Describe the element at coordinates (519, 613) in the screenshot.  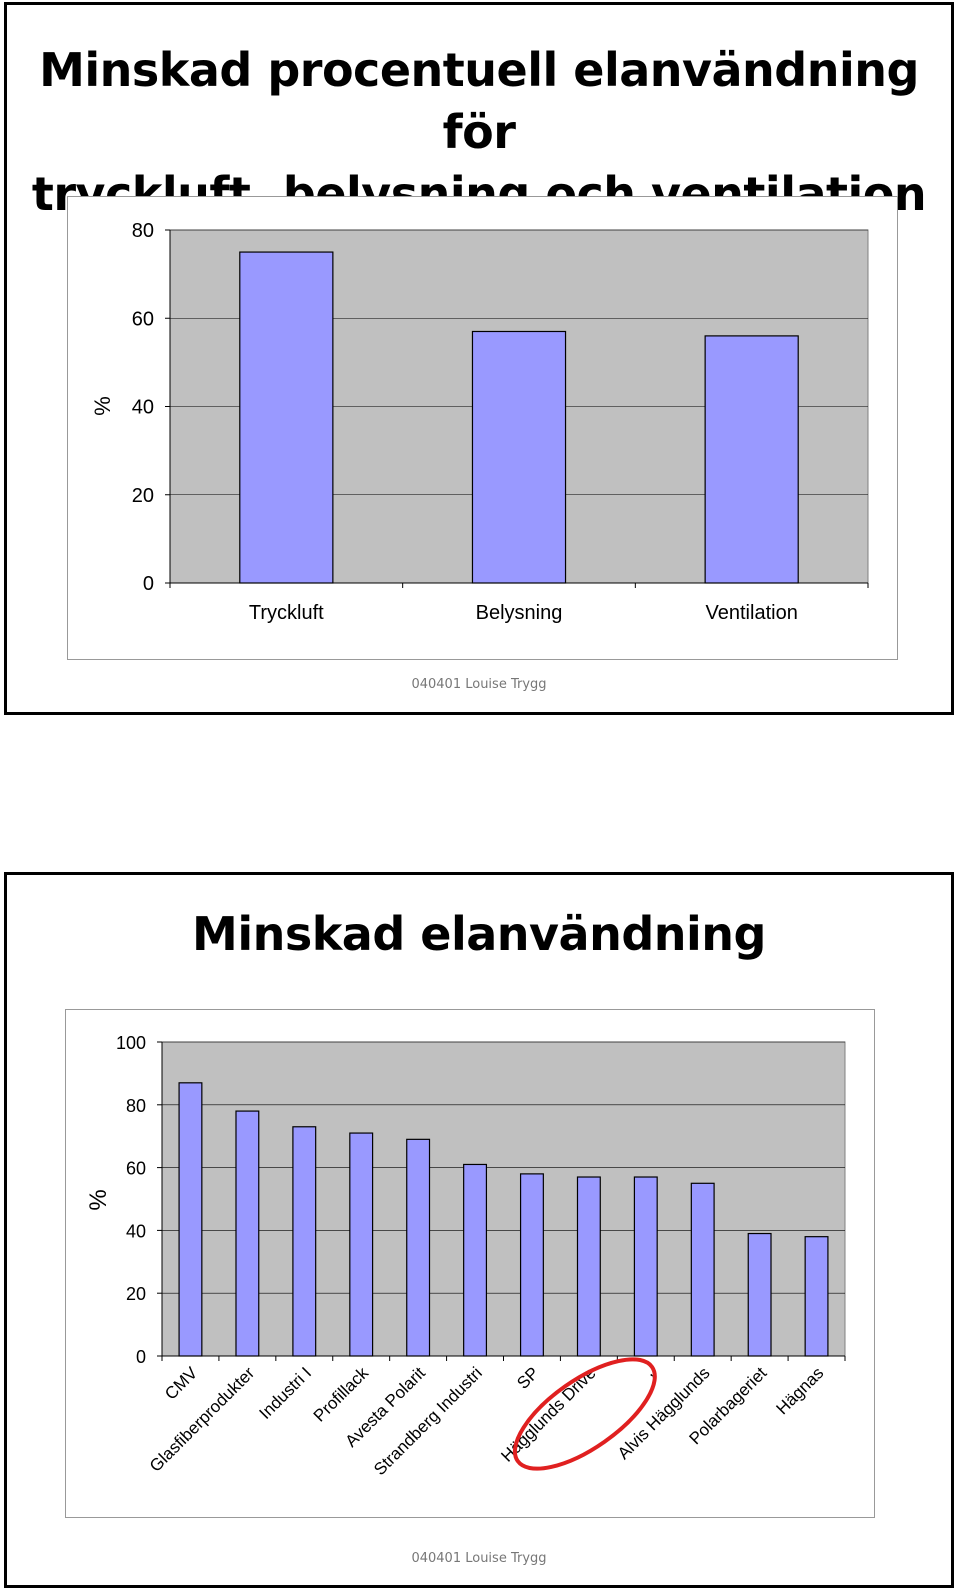
I see `x-category-label: Belysning` at that location.